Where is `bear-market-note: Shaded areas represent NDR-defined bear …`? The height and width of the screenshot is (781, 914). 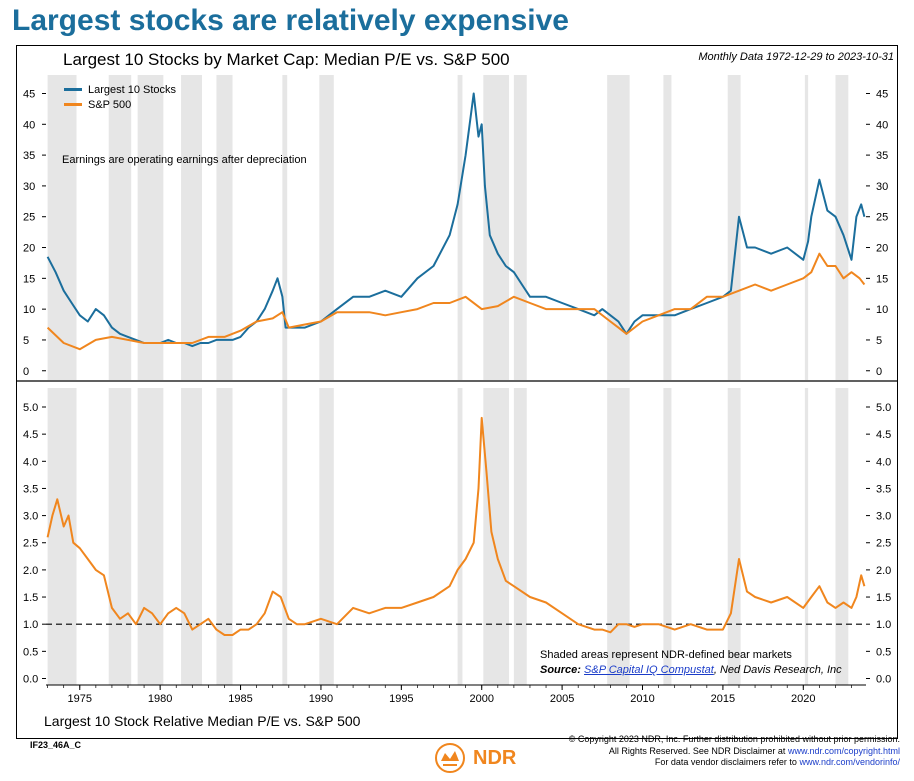 bear-market-note: Shaded areas represent NDR-defined bear … is located at coordinates (666, 655).